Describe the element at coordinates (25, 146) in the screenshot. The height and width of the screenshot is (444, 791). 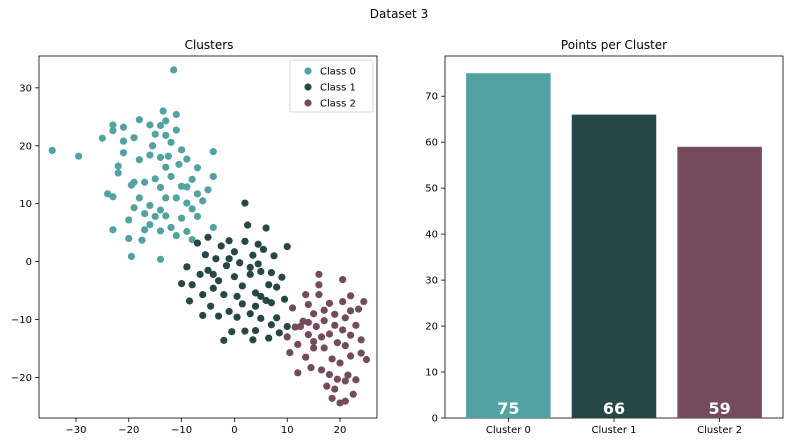
I see `scatter-y-tick-label: 20` at that location.